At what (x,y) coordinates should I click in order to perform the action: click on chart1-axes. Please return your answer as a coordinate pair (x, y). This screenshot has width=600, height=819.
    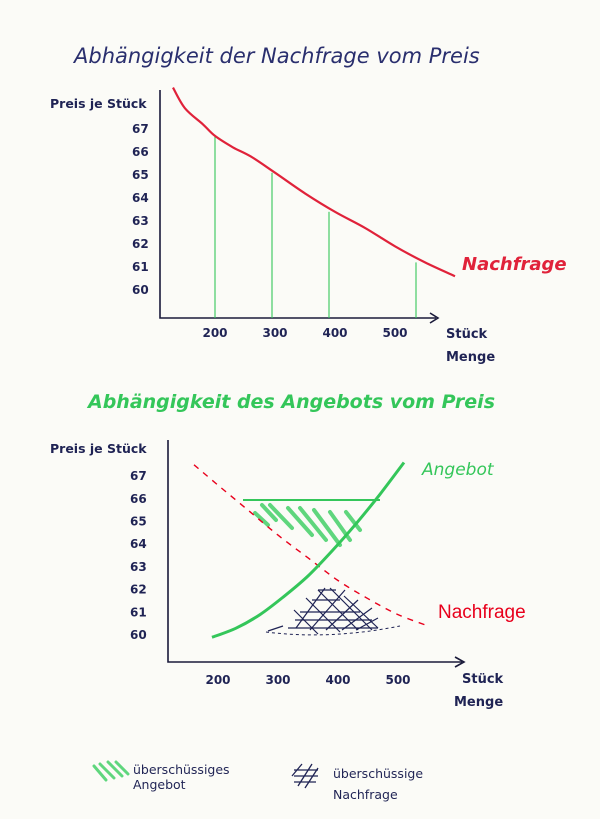
    Looking at the image, I should click on (297, 204).